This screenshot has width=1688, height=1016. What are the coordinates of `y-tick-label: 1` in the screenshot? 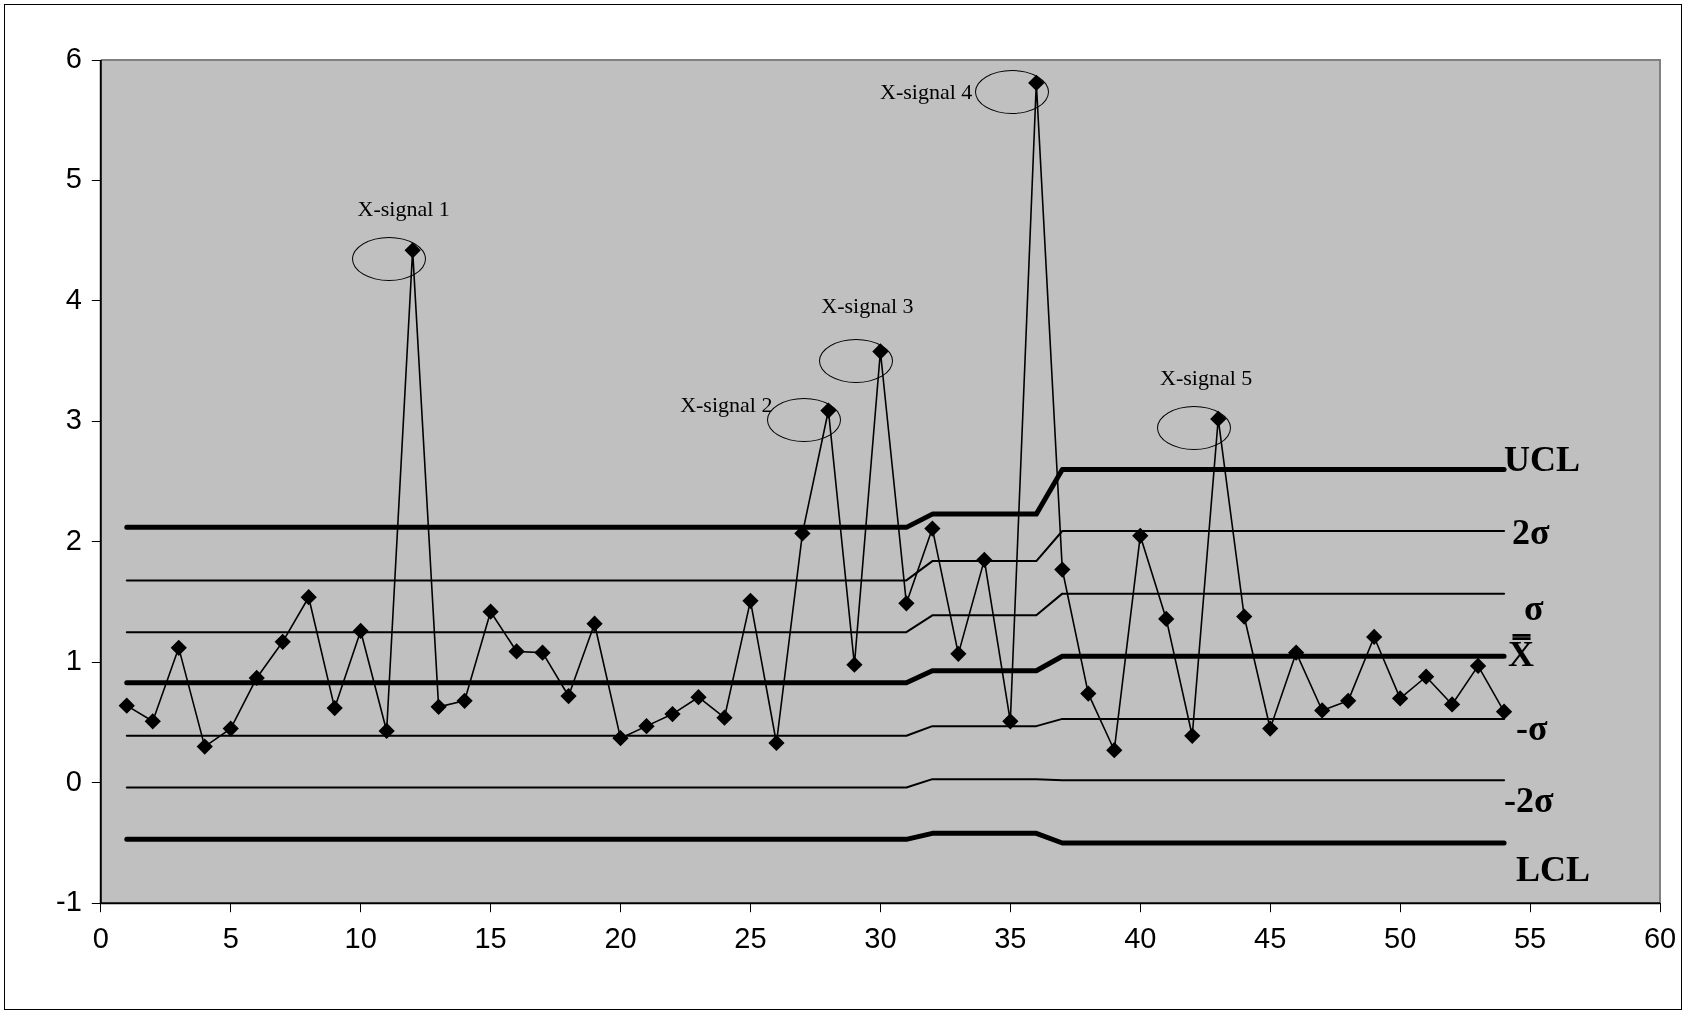 It's located at (73, 660).